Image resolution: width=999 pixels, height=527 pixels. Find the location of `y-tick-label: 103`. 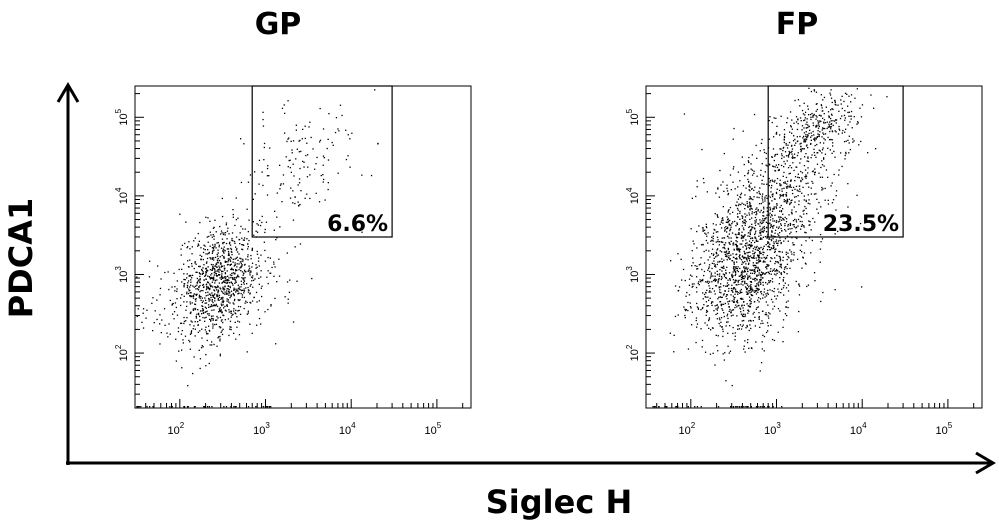

y-tick-label: 103 is located at coordinates (633, 274).